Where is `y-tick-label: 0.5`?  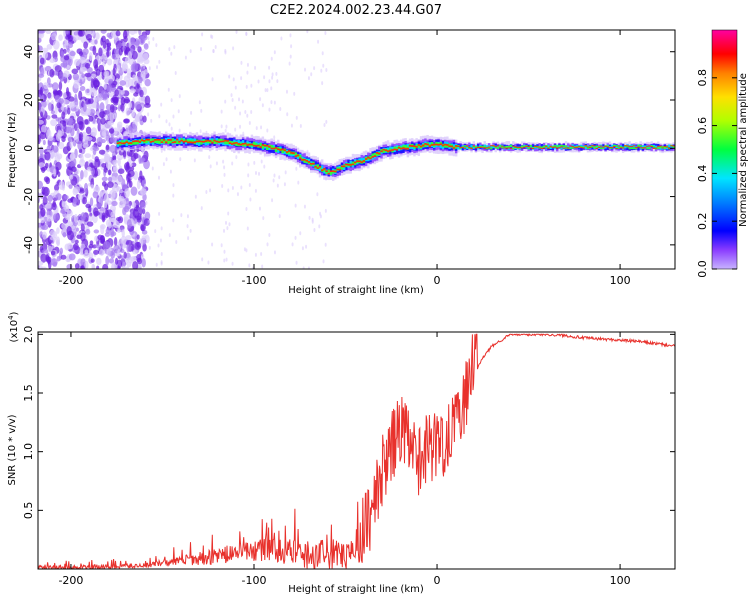
y-tick-label: 0.5 is located at coordinates (28, 511).